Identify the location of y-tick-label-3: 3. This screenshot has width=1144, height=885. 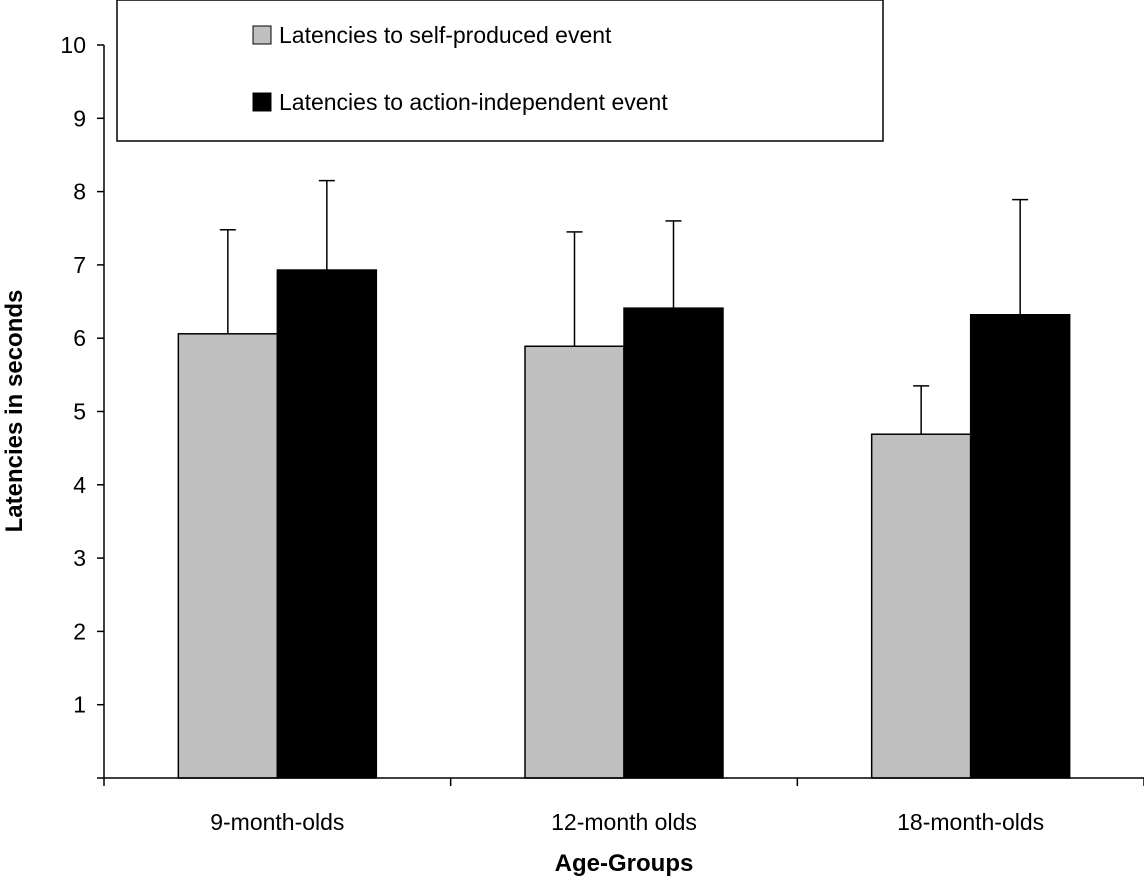
(79, 558).